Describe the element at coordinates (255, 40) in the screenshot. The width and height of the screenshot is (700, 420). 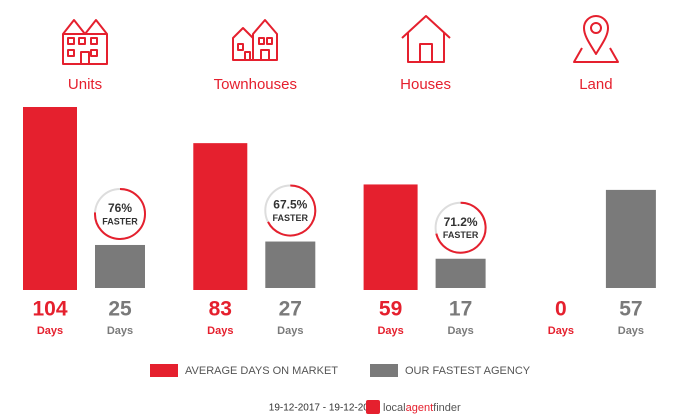
I see `townhouses-icon` at that location.